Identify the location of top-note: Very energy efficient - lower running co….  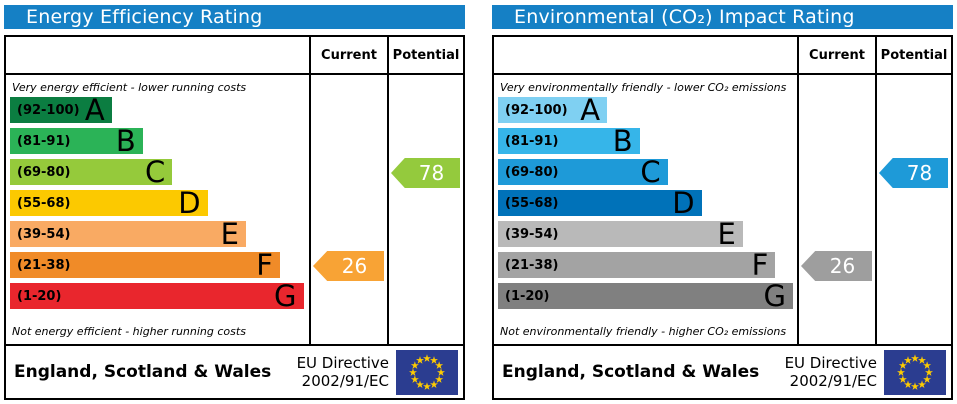
(129, 87).